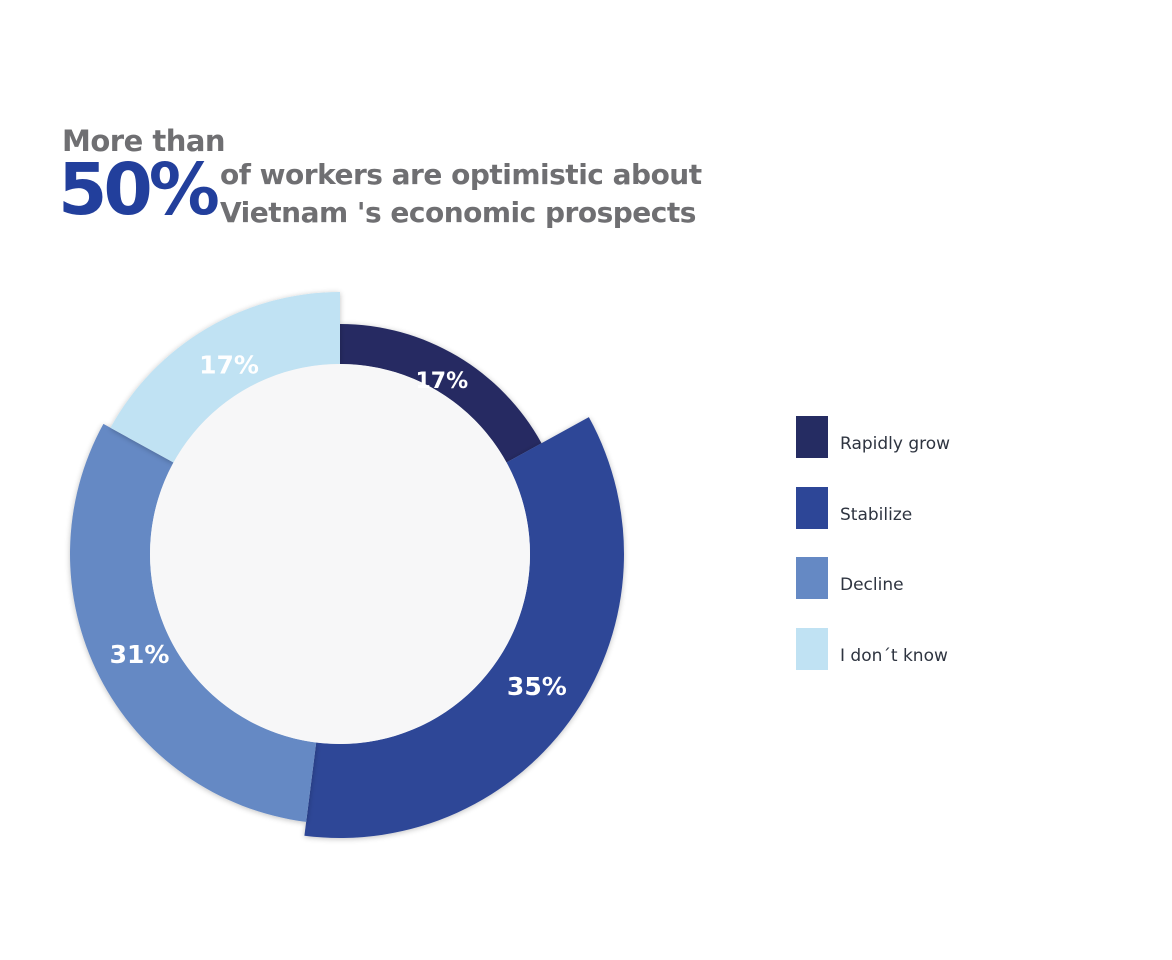  Describe the element at coordinates (441, 381) in the screenshot. I see `slice-label-rapidly-grow: 17%` at that location.